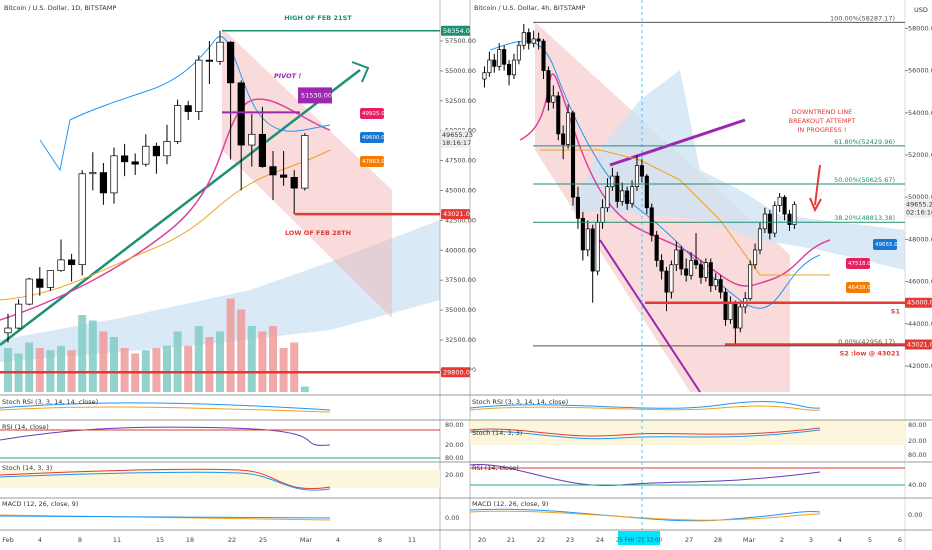  What do you see at coordinates (919, 303) in the screenshot?
I see `price-tag-label: 45000.00` at bounding box center [919, 303].